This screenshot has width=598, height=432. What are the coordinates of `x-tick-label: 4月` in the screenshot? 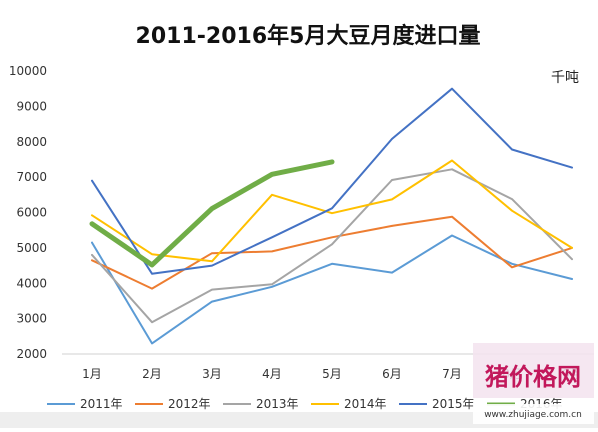 It's located at (272, 374).